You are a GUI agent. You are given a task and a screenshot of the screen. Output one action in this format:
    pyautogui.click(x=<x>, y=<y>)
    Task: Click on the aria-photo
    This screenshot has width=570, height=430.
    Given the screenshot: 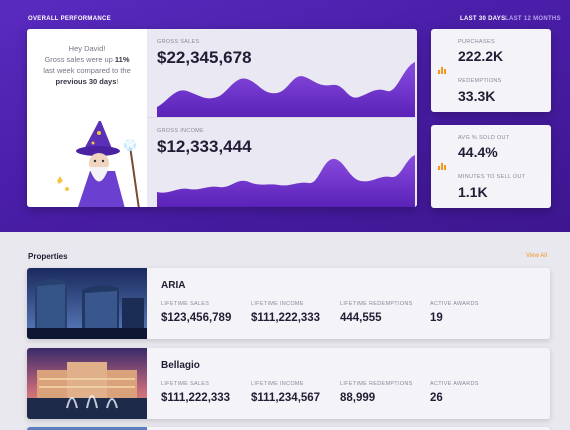 What is the action you would take?
    pyautogui.click(x=87, y=303)
    